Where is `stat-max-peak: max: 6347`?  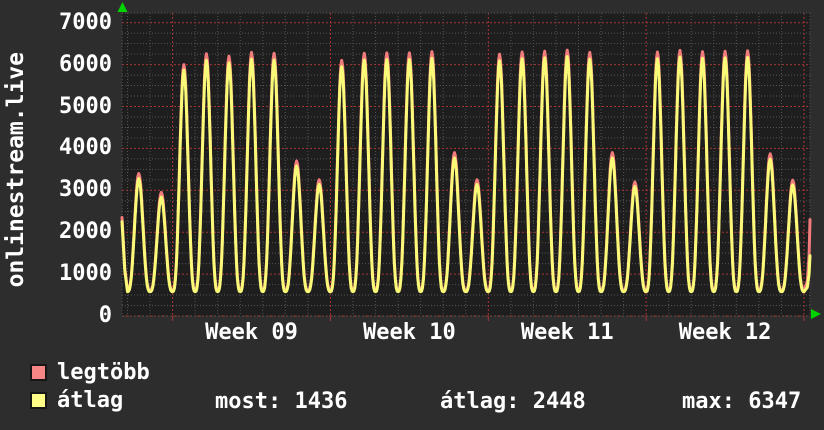
stat-max-peak: max: 6347 is located at coordinates (742, 401).